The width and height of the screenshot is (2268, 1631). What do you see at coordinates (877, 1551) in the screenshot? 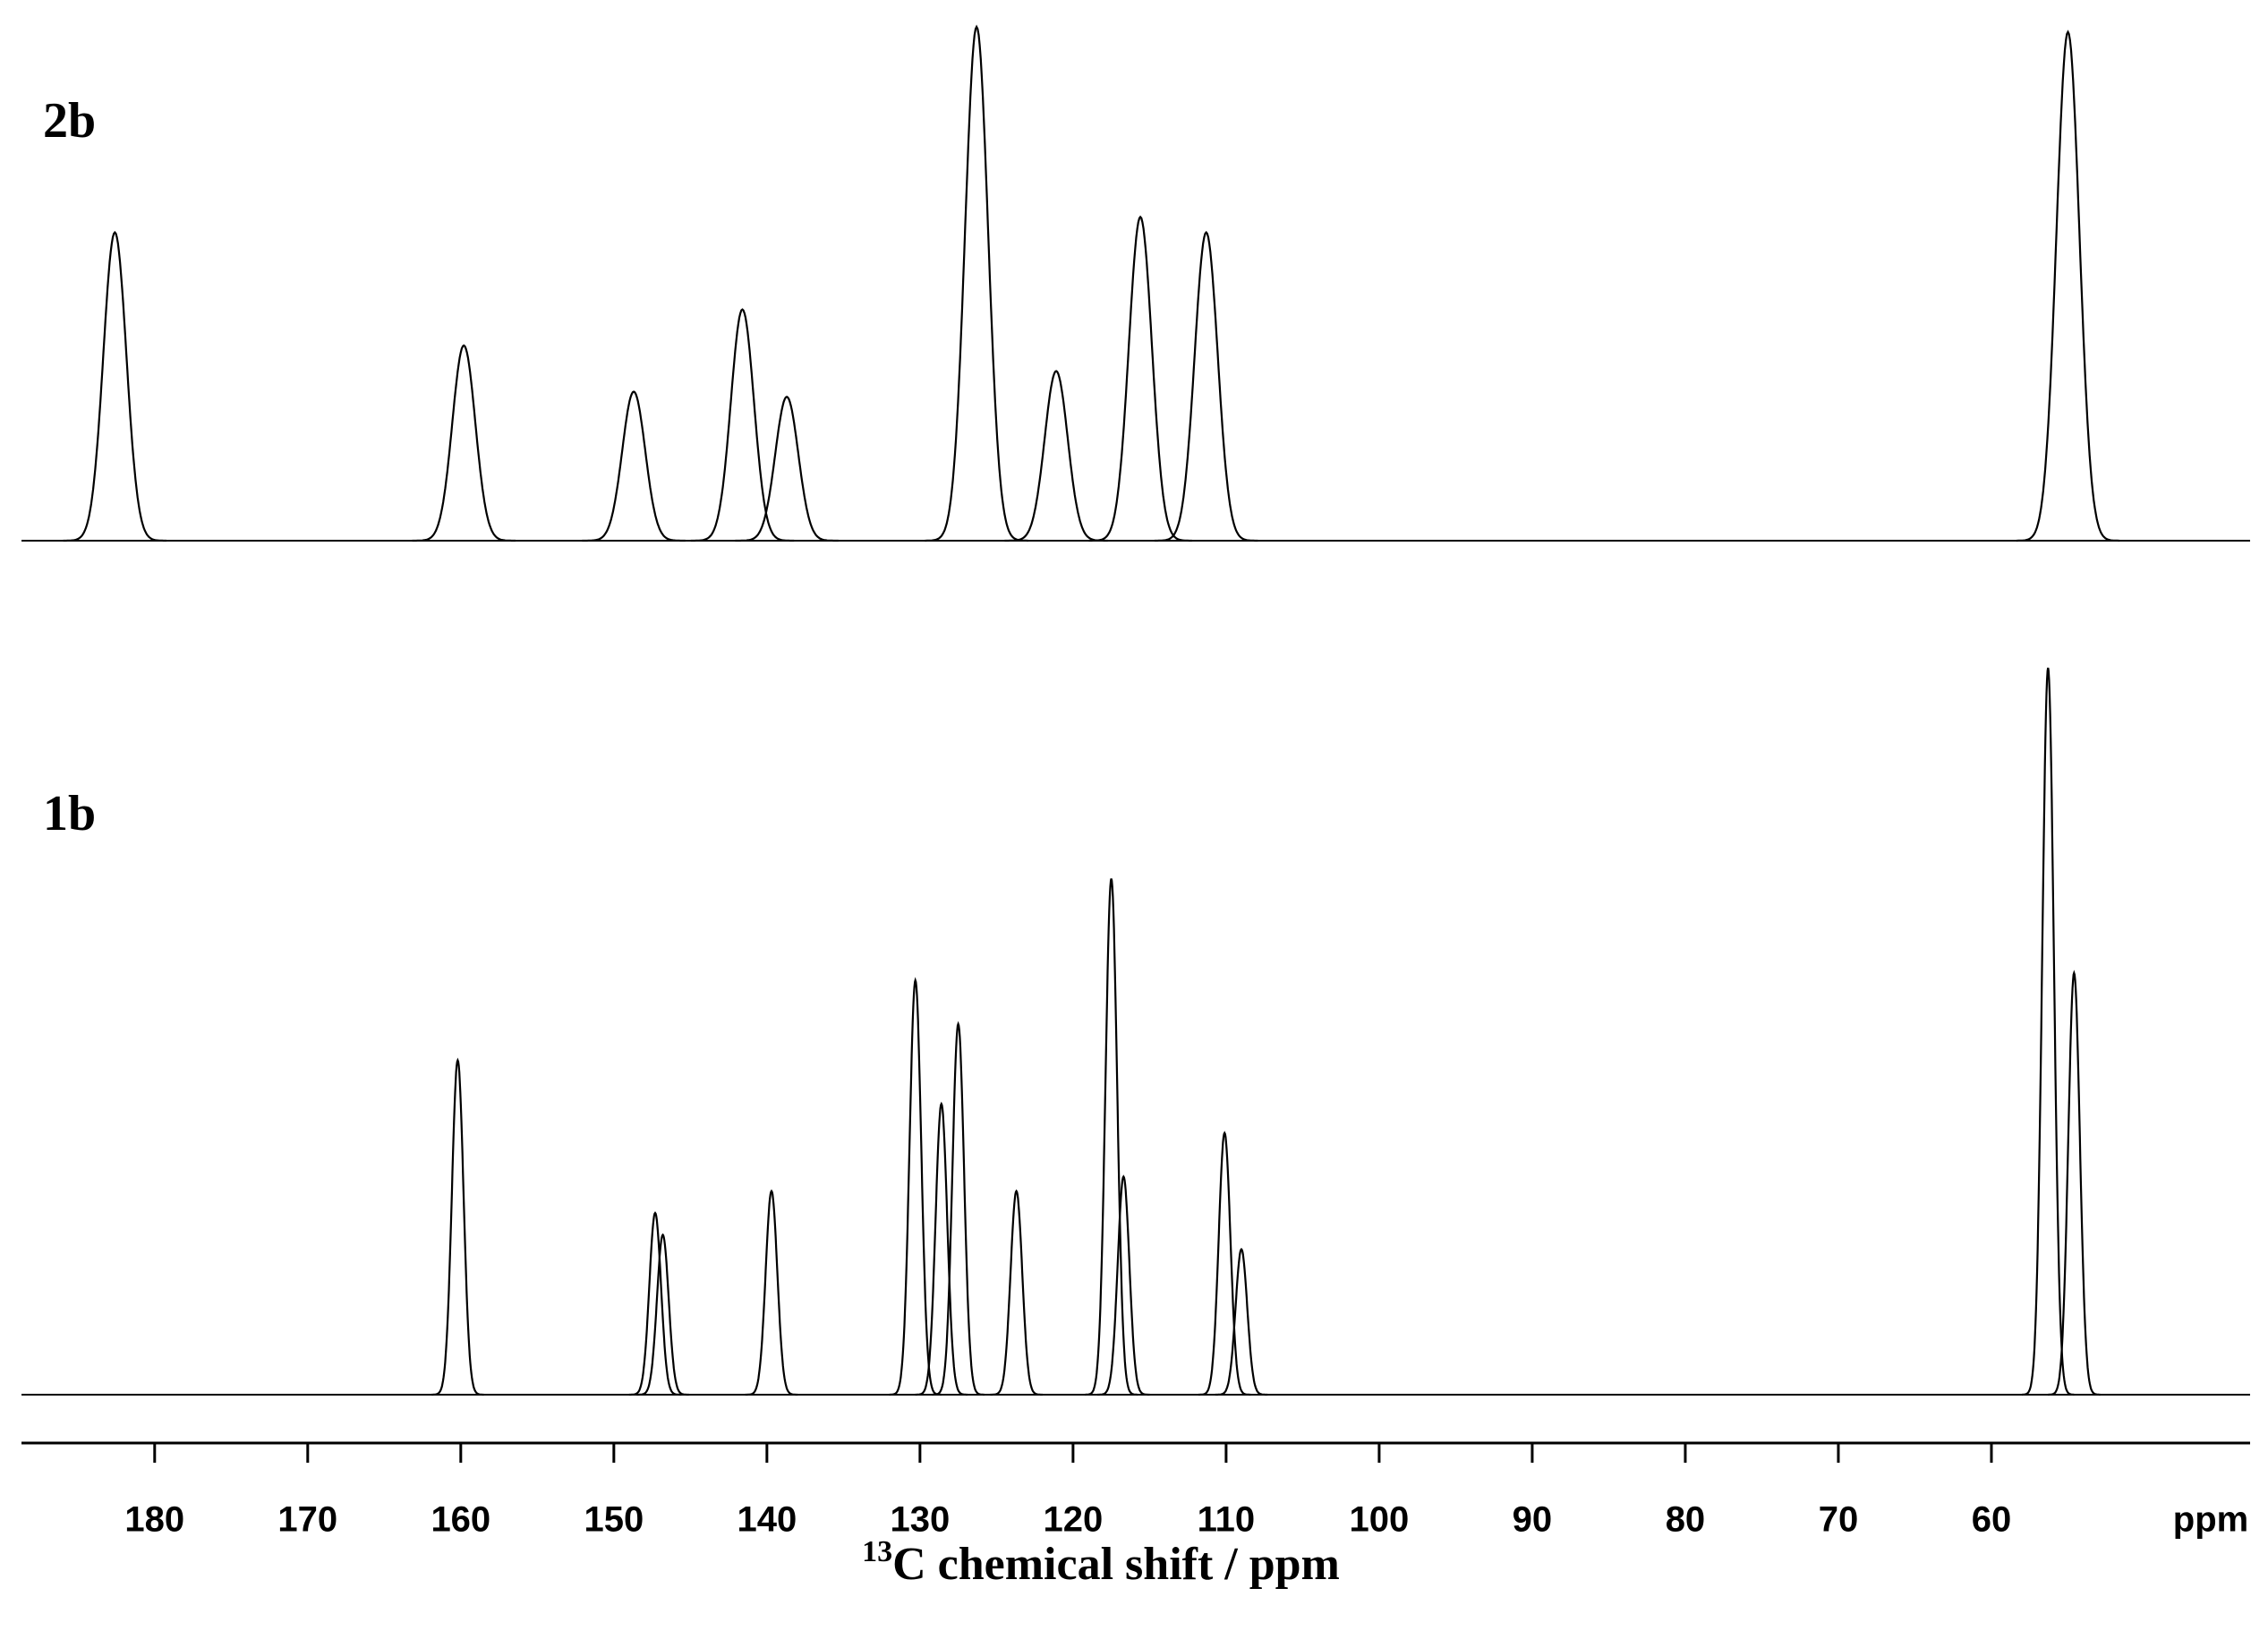
I see `x-axis-title-sup: 13` at bounding box center [877, 1551].